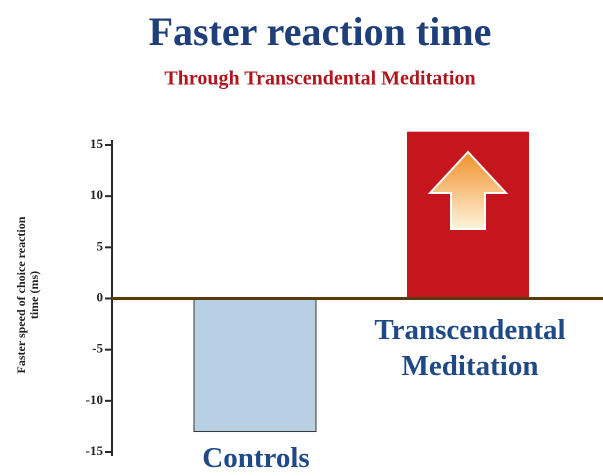 The image size is (603, 476). I want to click on y-tick-label: -5, so click(97, 348).